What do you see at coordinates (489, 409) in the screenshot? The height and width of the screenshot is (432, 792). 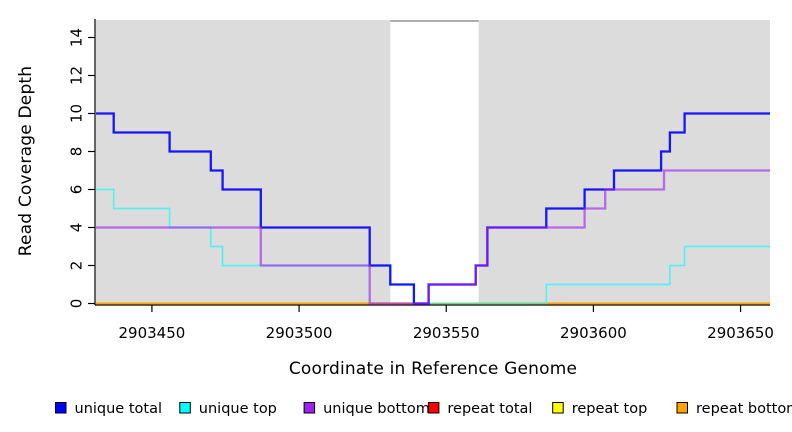 I see `legend-label-repeat-total: repeat total` at bounding box center [489, 409].